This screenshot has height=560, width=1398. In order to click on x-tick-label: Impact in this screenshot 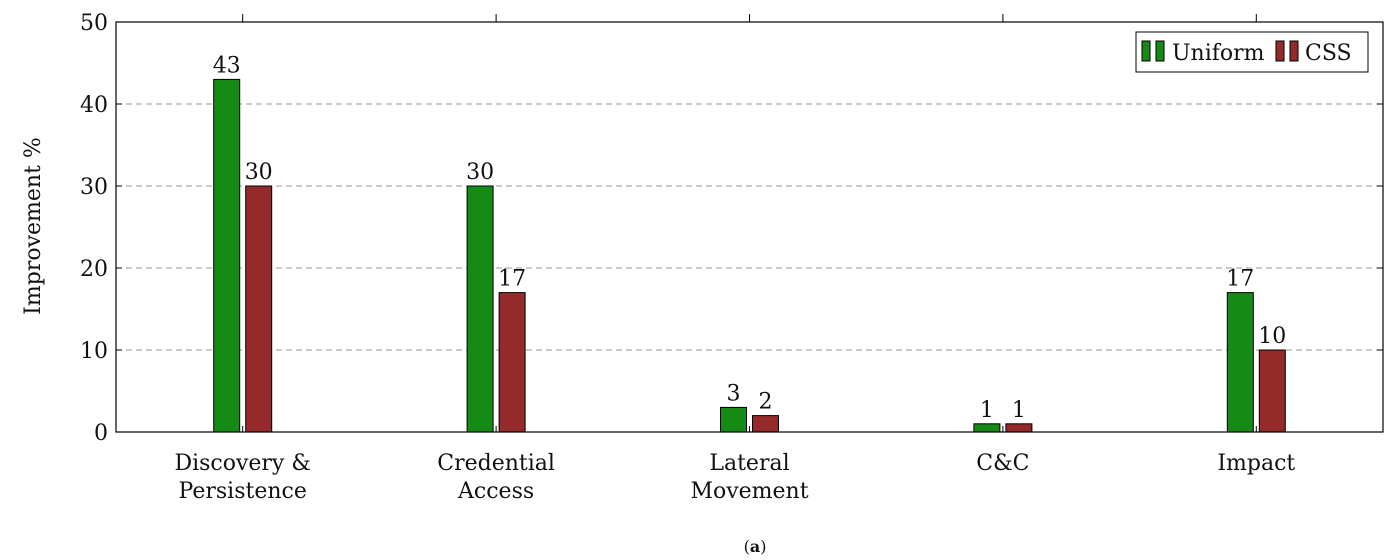, I will do `click(1256, 463)`.